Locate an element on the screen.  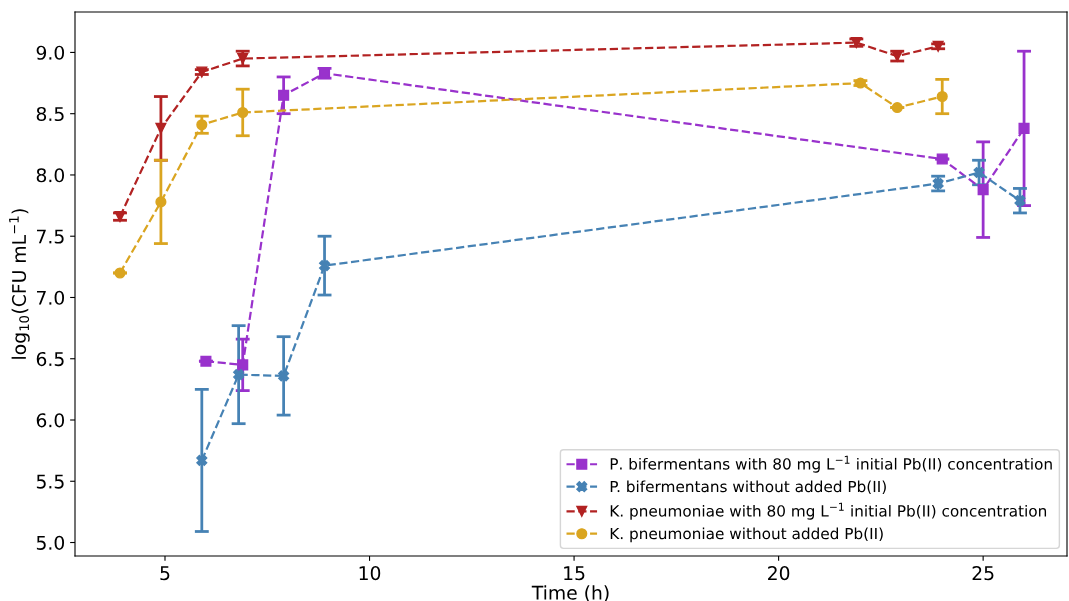
x-axis-title: Time (h) is located at coordinates (570, 593).